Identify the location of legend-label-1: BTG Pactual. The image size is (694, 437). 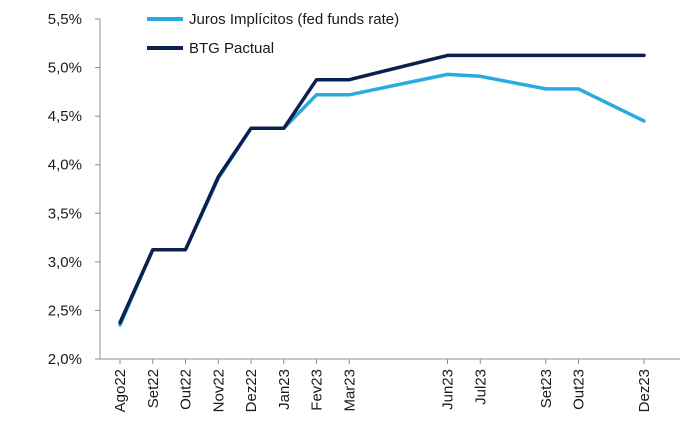
(231, 48).